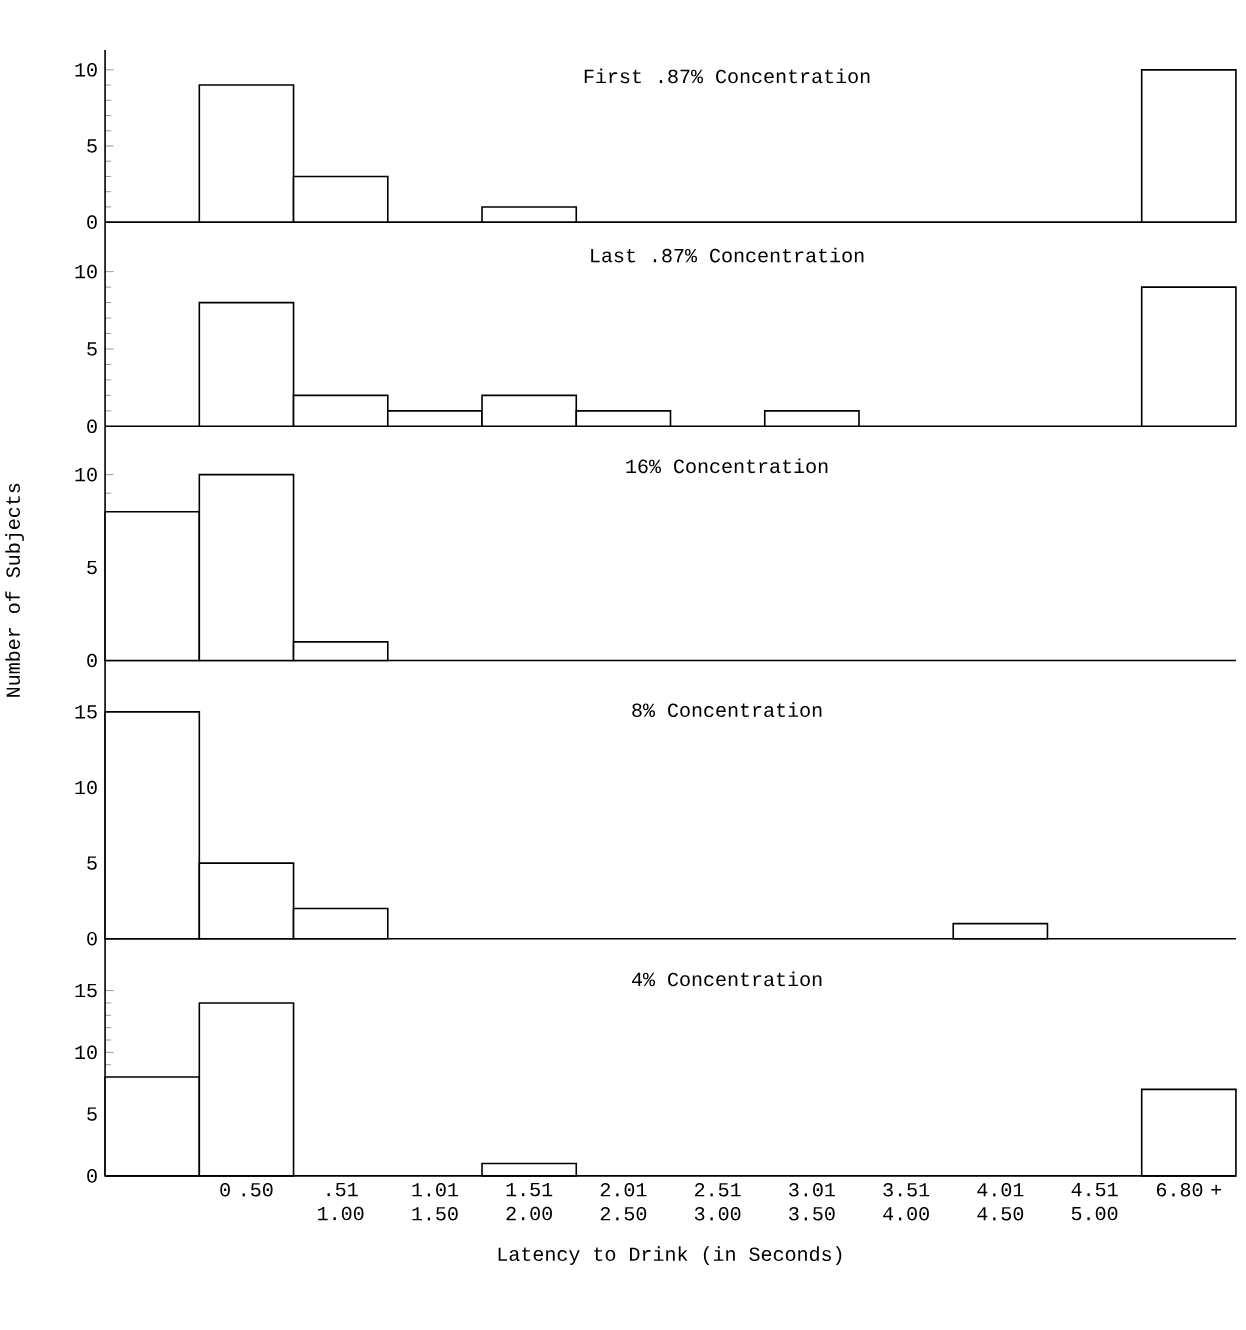 This screenshot has width=1246, height=1330. Describe the element at coordinates (529, 1201) in the screenshot. I see `x-tick-label: 1.51 2.00` at that location.